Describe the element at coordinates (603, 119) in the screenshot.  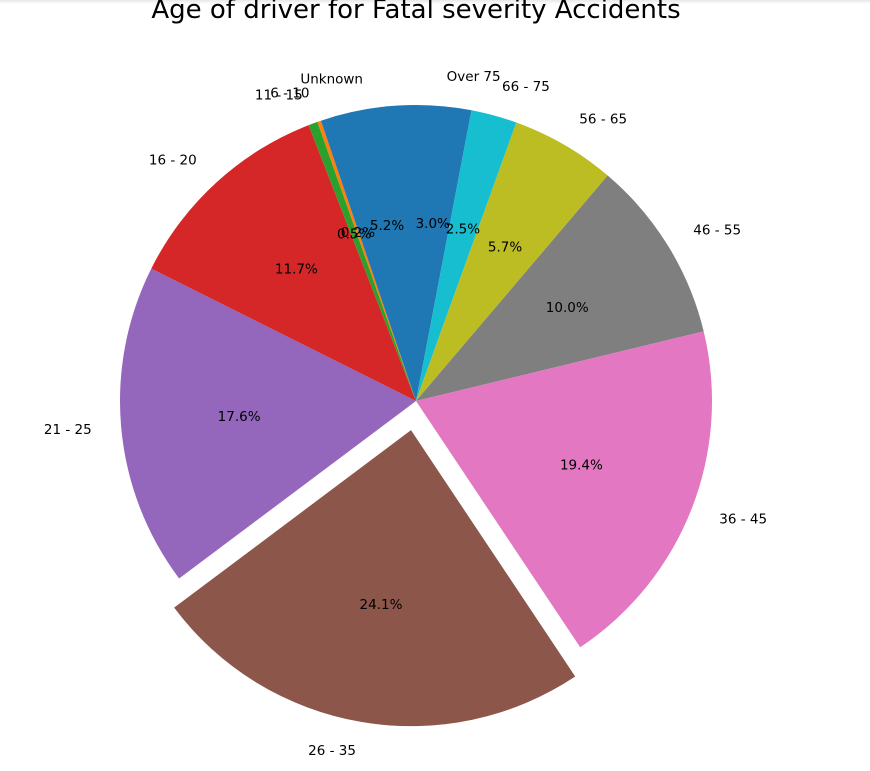
I see `category-label-56-65: 56 - 65` at that location.